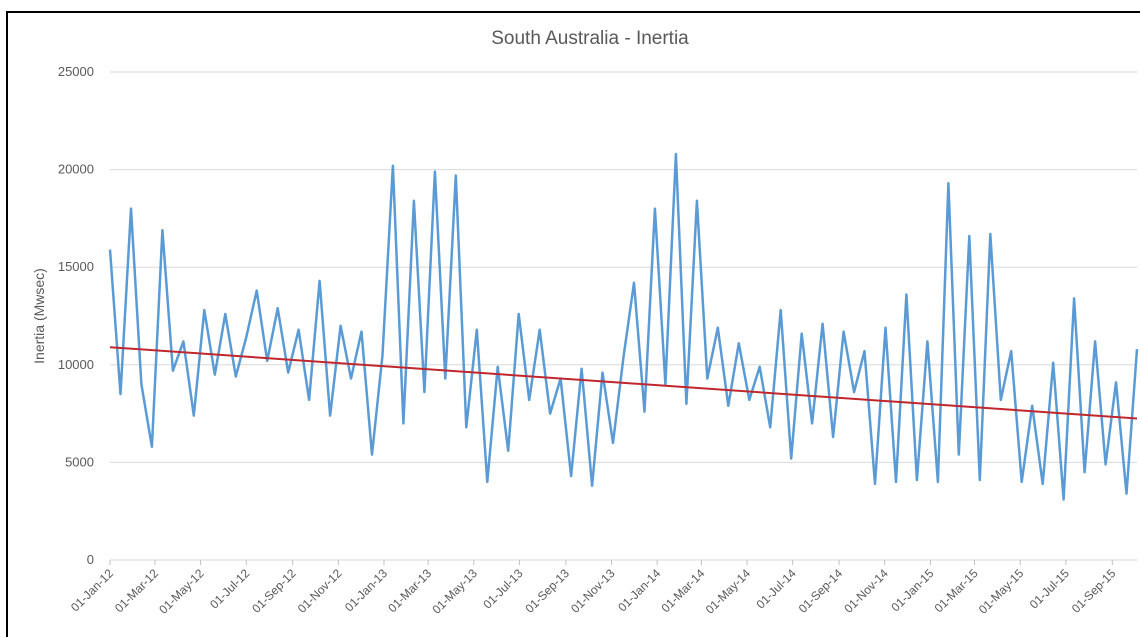 This screenshot has width=1140, height=637. Describe the element at coordinates (76, 266) in the screenshot. I see `y-tick-label: 15000` at that location.